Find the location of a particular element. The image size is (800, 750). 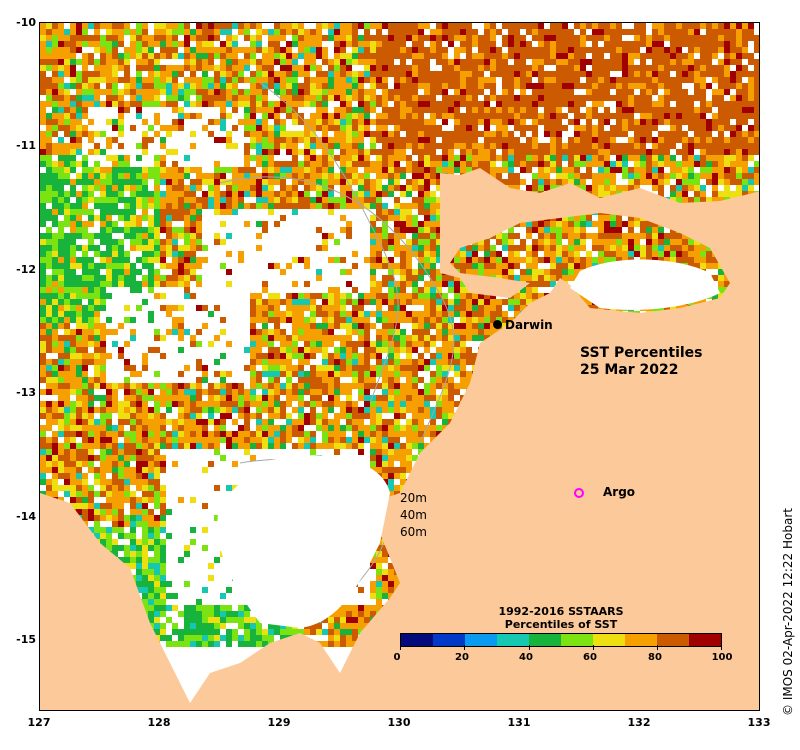

legend-subtitle: Percentiles of SST is located at coordinates (561, 624).